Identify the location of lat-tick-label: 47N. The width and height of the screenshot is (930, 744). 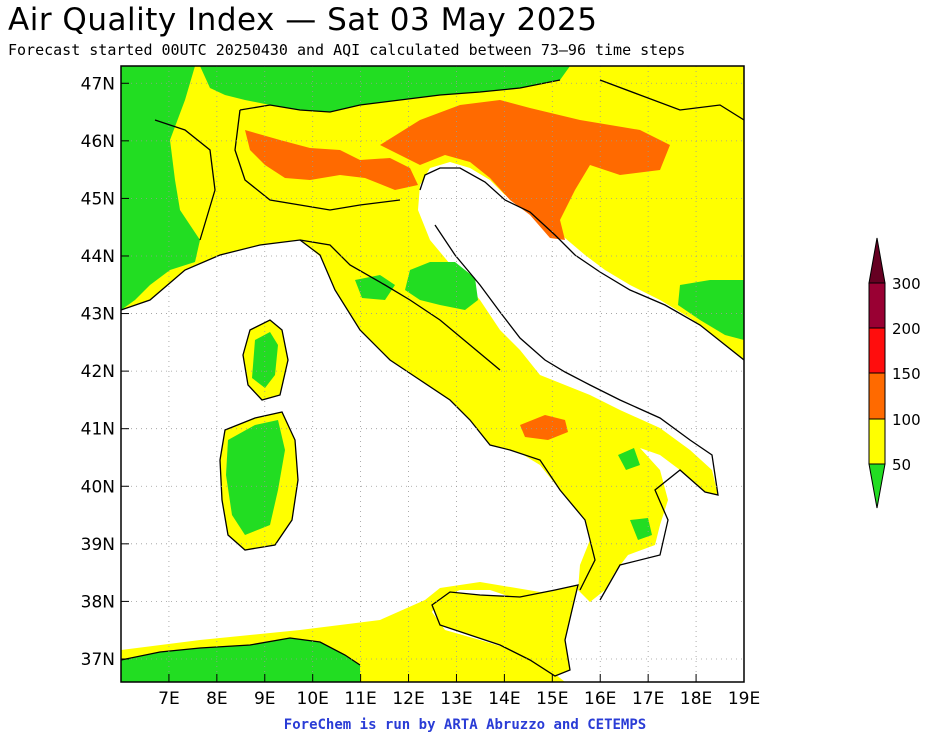
(98, 84).